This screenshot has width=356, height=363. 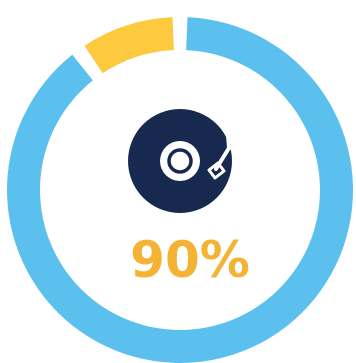 What do you see at coordinates (190, 260) in the screenshot?
I see `percentage-label: 90%` at bounding box center [190, 260].